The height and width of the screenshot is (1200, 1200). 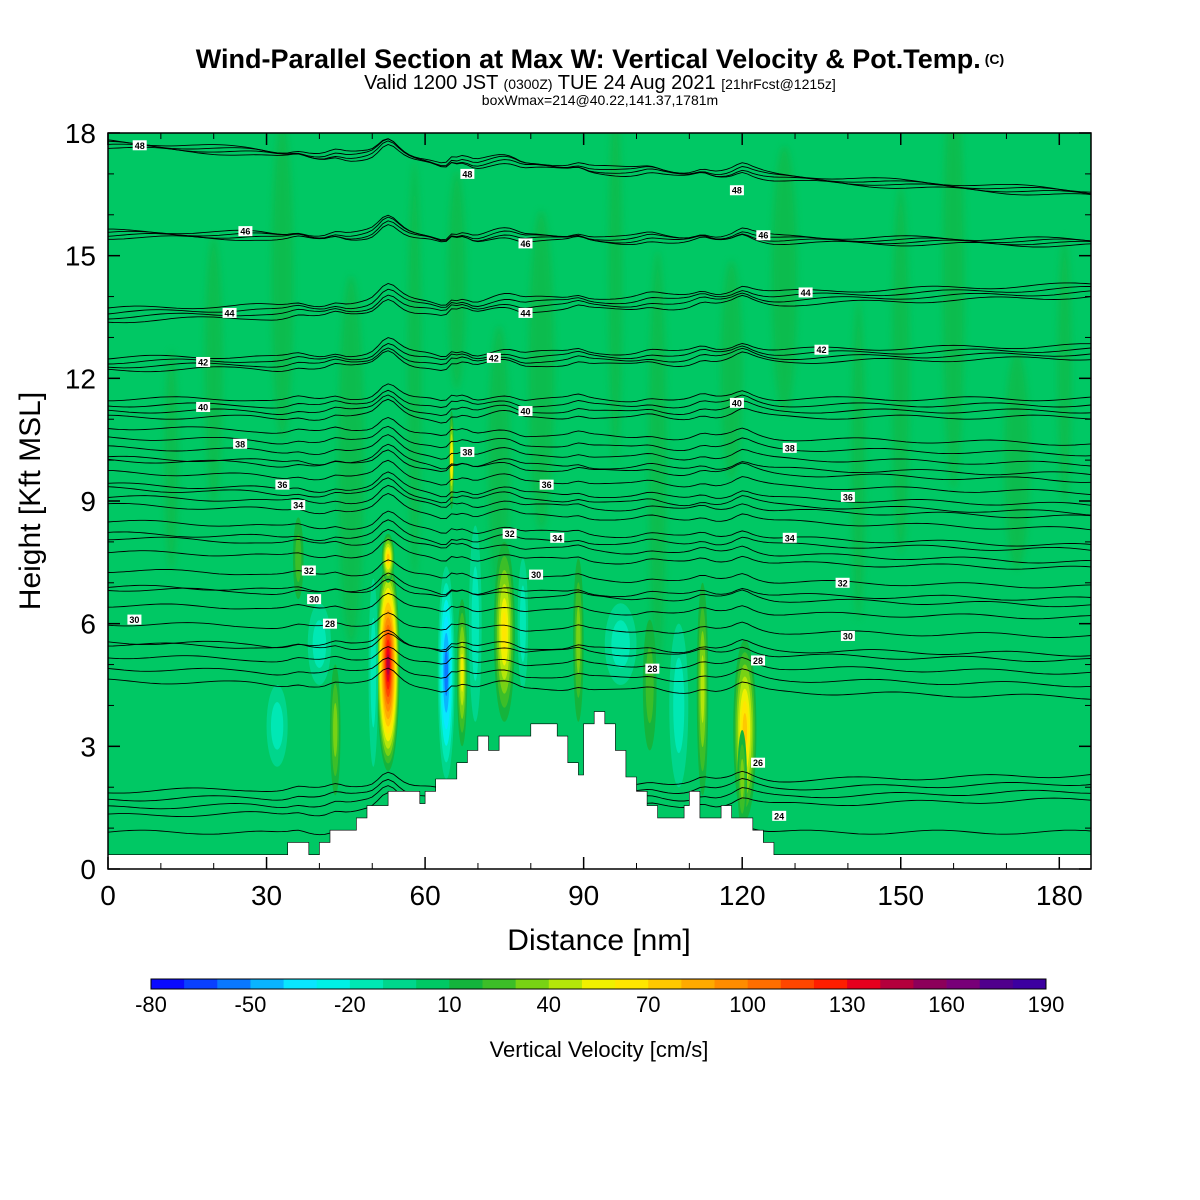 I want to click on theta-label: 30, so click(x=134, y=619).